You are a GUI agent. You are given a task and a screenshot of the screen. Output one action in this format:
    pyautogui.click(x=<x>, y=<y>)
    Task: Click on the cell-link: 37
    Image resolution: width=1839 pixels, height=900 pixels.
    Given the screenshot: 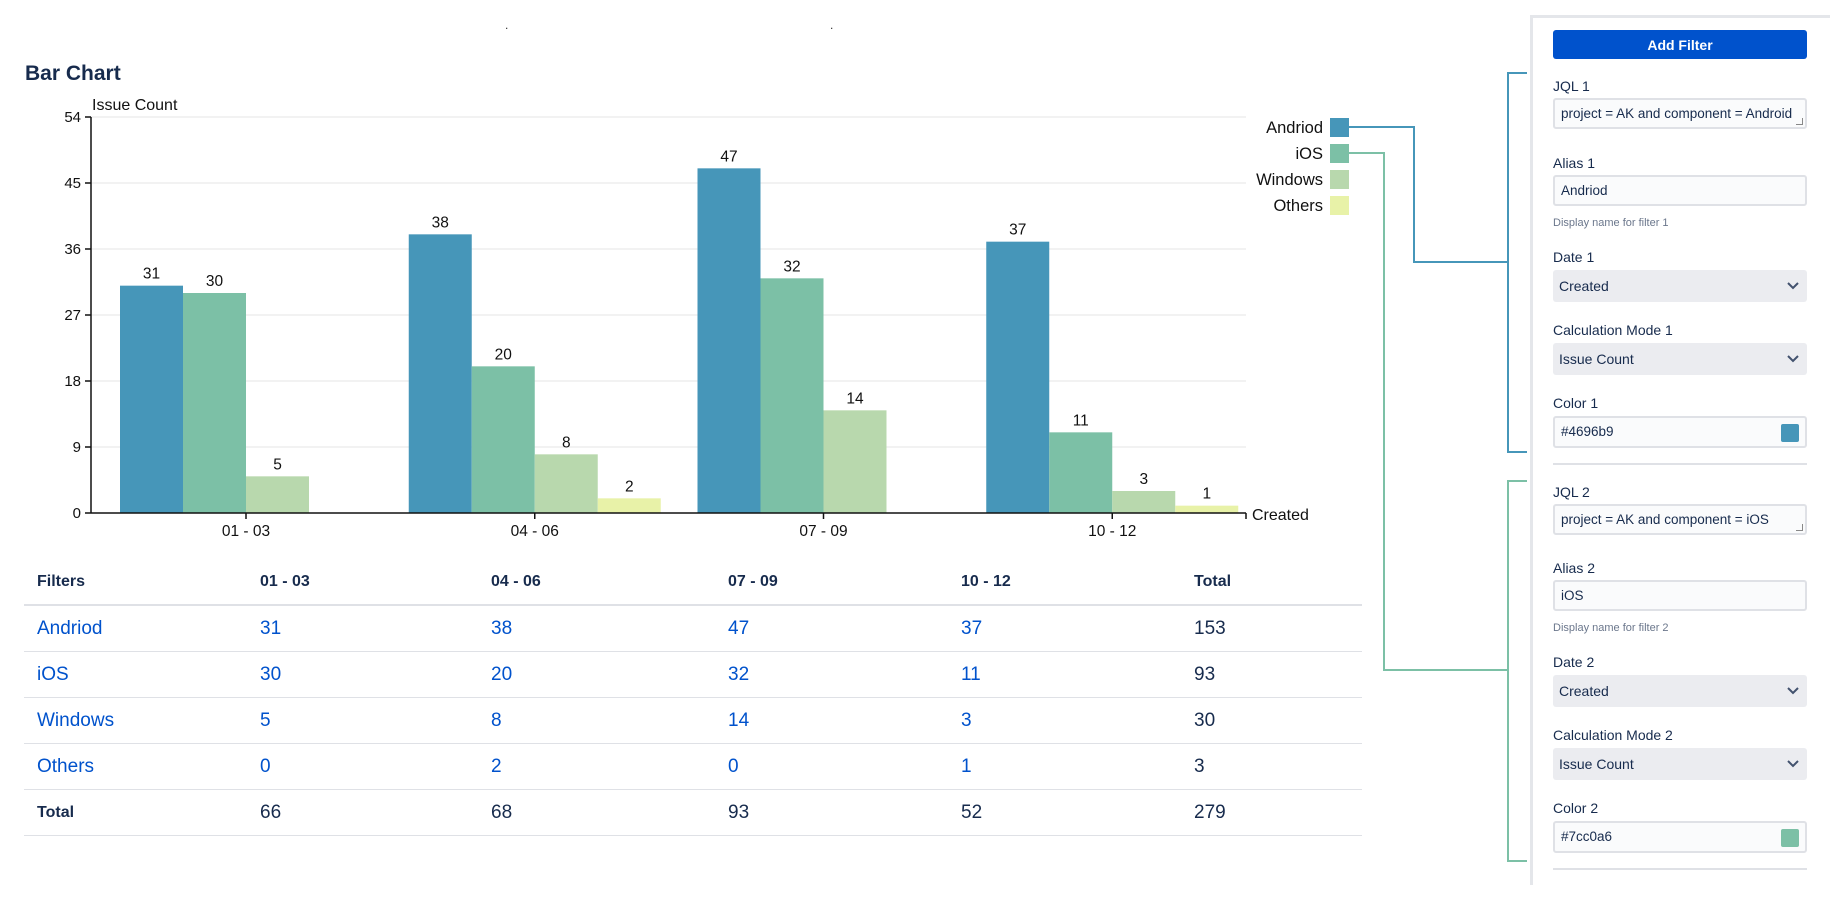 What is the action you would take?
    pyautogui.click(x=1064, y=628)
    